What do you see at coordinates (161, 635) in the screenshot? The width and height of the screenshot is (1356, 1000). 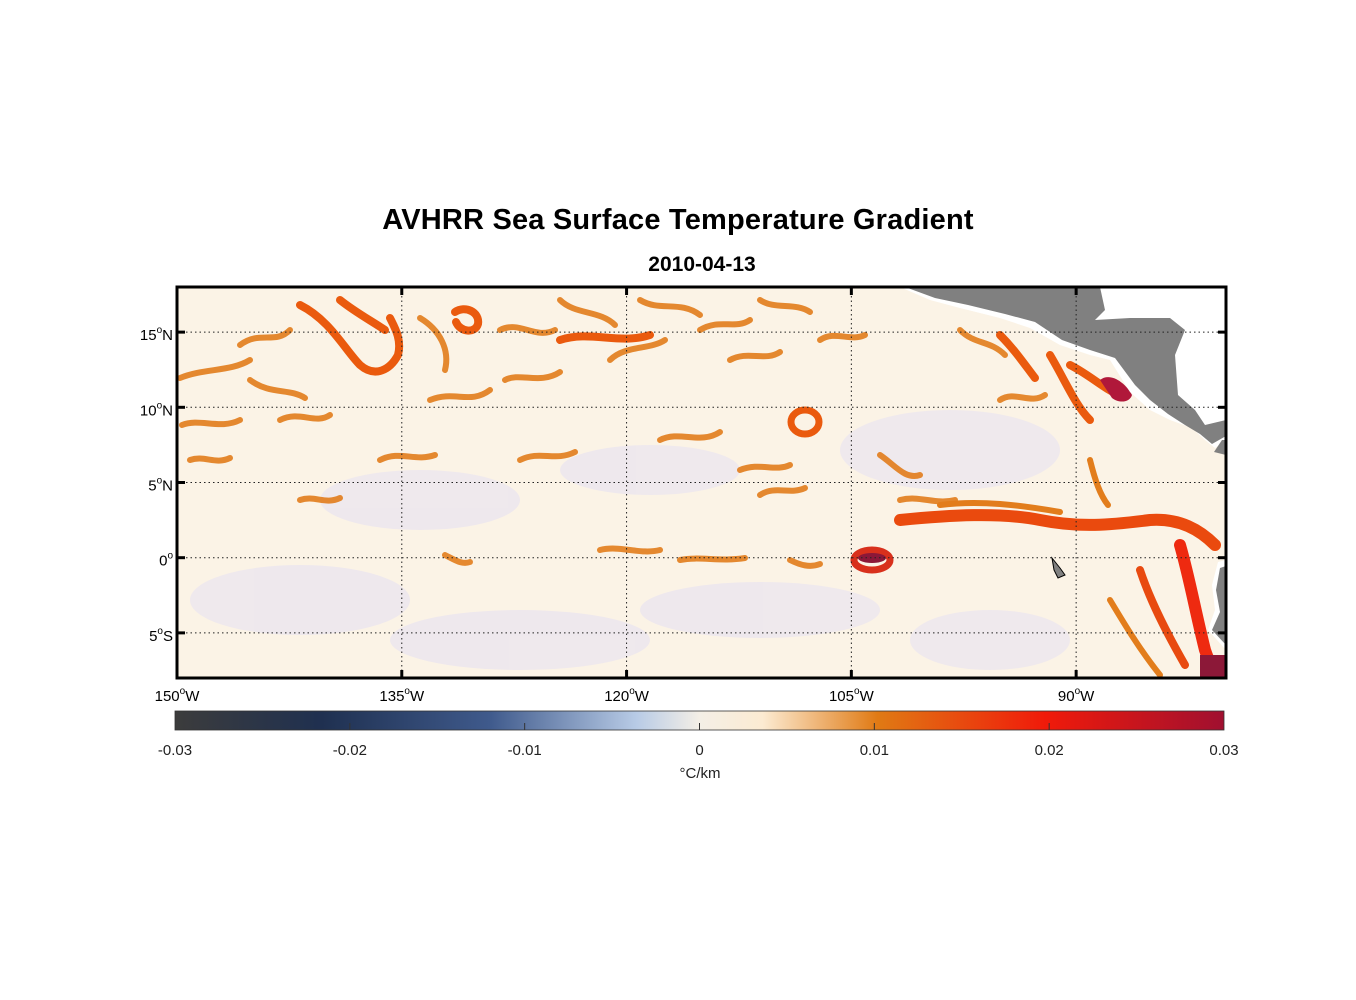 I see `lat-tick-label: 5oS` at bounding box center [161, 635].